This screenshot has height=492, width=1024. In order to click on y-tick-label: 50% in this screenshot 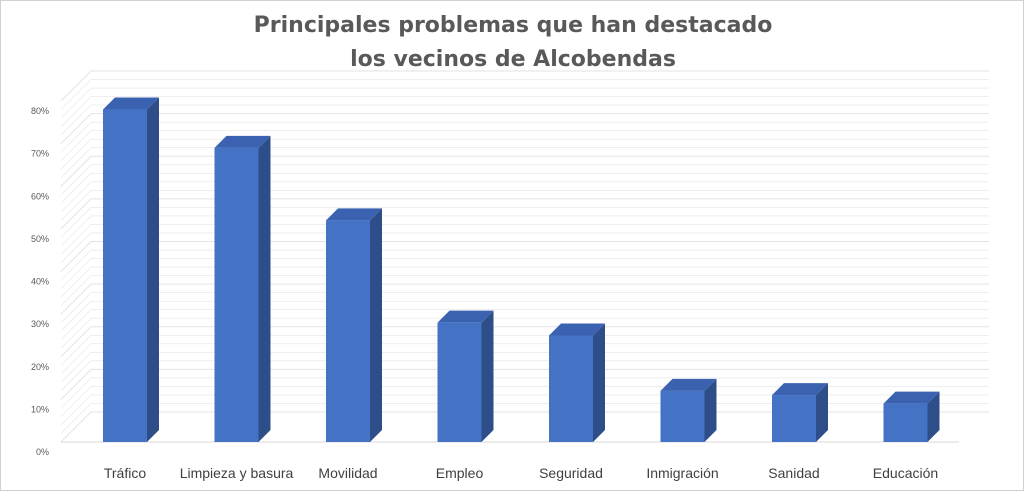, I will do `click(40, 239)`.